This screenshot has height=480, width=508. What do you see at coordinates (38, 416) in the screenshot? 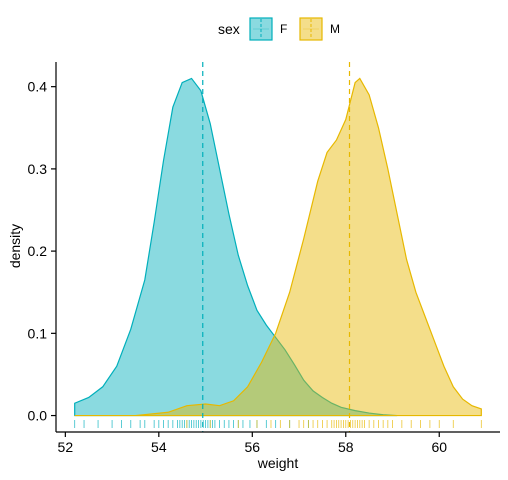
I see `y-tick-label: 0.0` at bounding box center [38, 416].